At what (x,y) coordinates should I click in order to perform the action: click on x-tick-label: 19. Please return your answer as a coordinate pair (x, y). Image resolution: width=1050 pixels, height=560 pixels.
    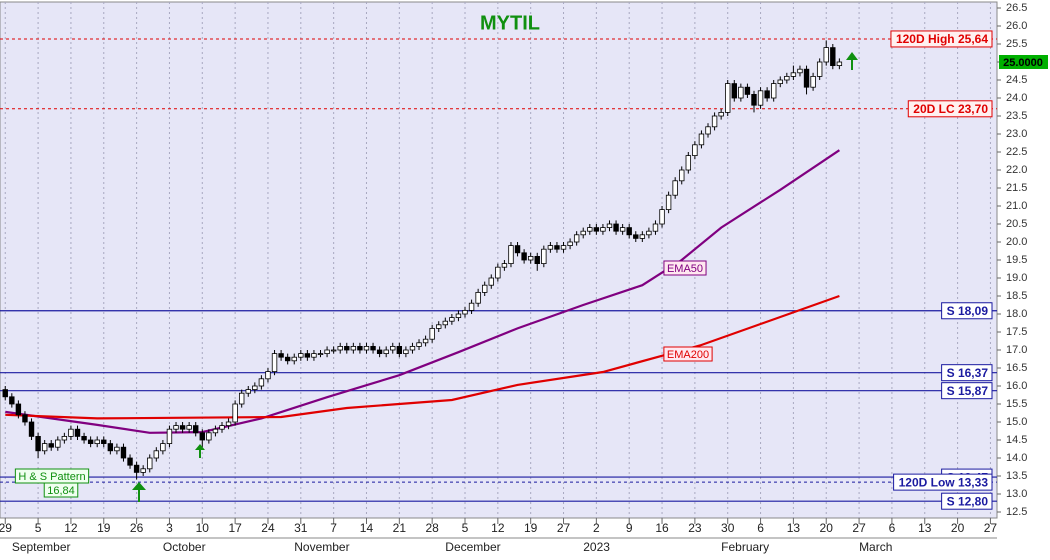
    Looking at the image, I should click on (104, 528).